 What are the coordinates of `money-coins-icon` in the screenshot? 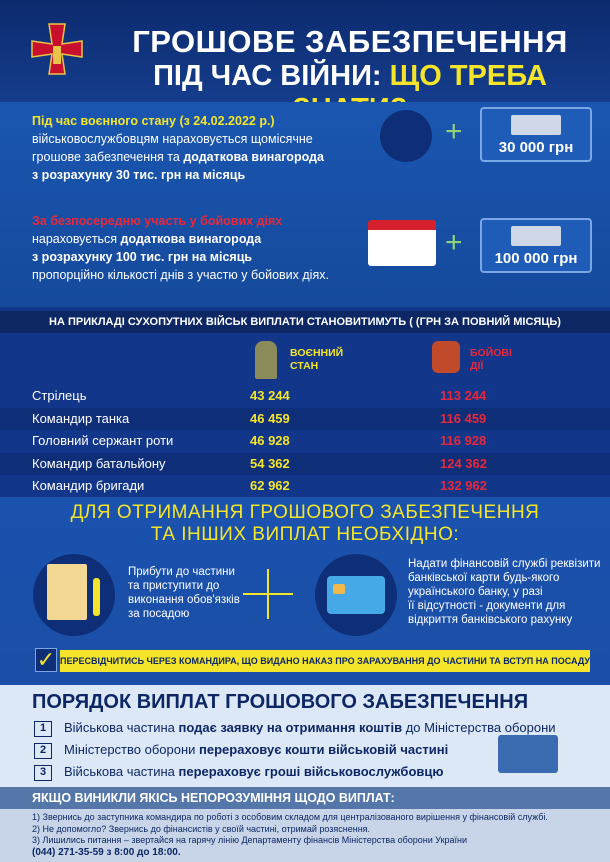 It's located at (528, 754).